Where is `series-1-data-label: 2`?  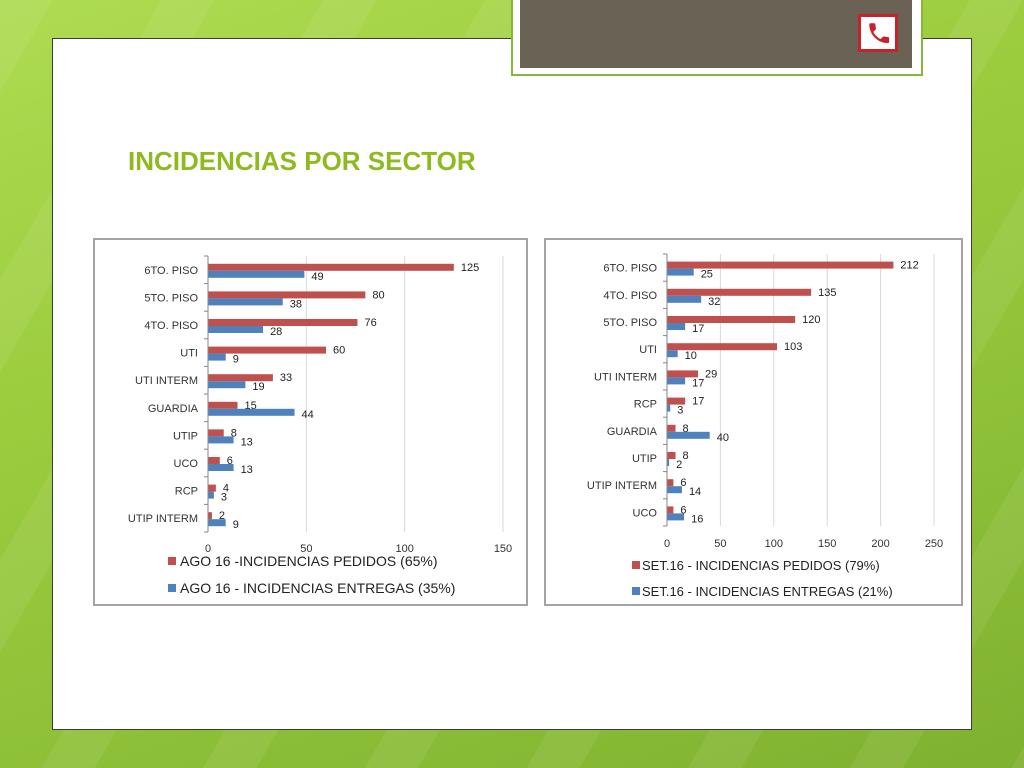
series-1-data-label: 2 is located at coordinates (222, 516).